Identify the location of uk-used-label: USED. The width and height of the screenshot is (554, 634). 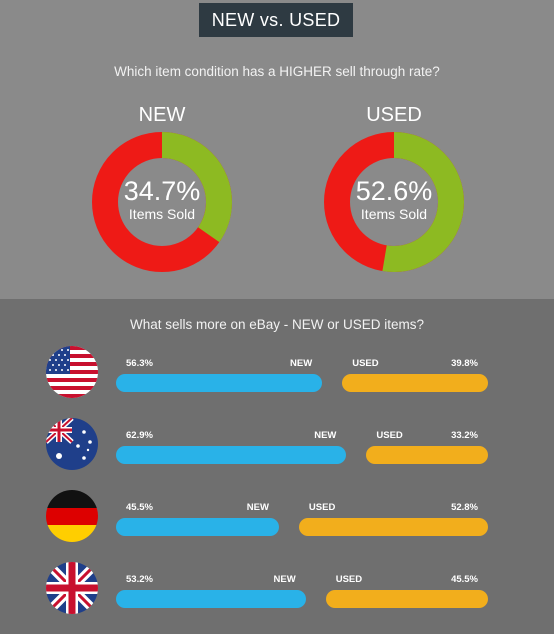
(349, 579).